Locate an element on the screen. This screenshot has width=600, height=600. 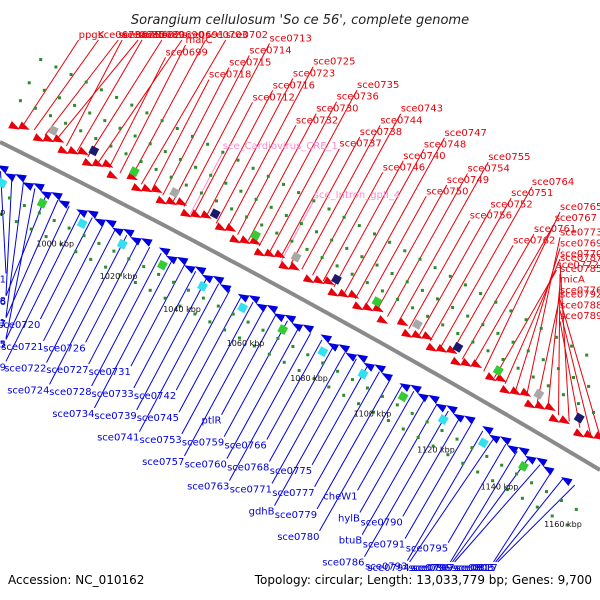
reverse-gene-label: gdhB is located at coordinates (262, 512).